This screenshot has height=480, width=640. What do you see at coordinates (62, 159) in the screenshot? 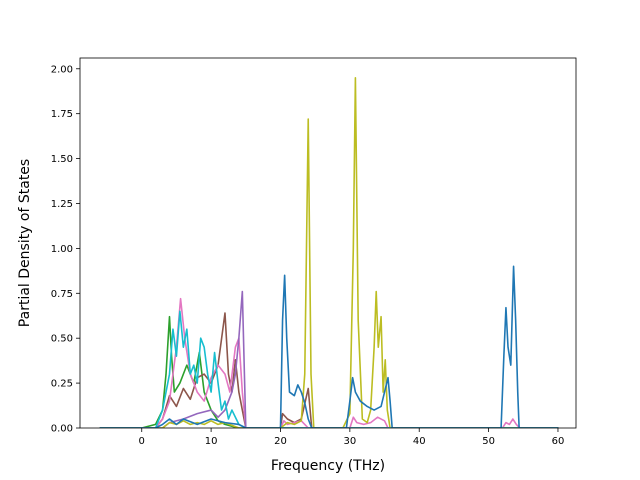
I see `y-tick-label: 1.50` at bounding box center [62, 159].